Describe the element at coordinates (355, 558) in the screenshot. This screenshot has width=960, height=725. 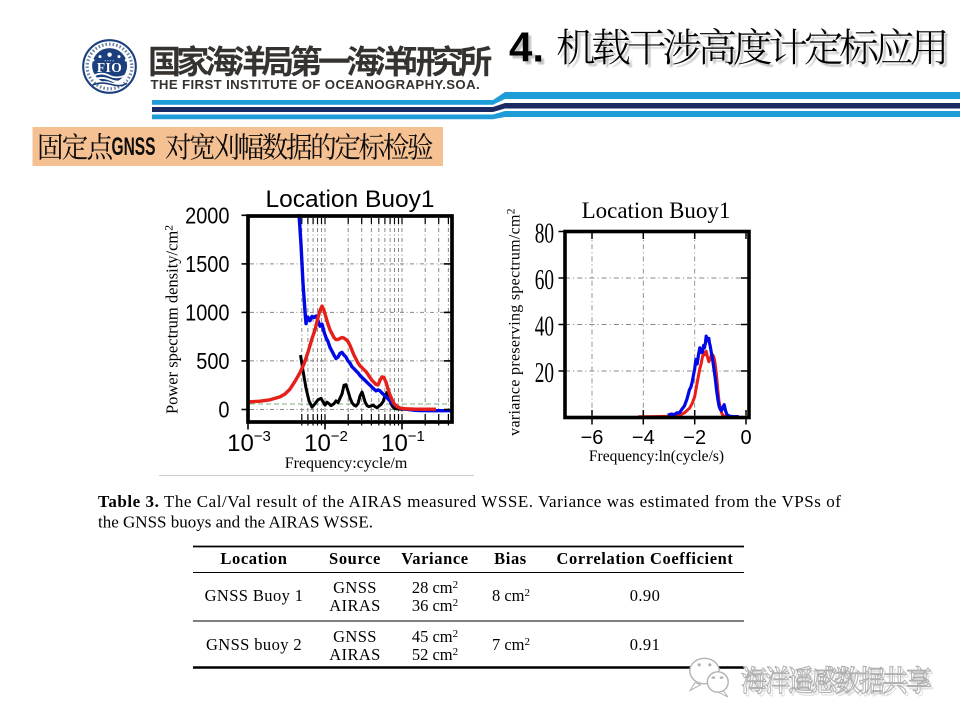
I see `svg-text: Source` at that location.